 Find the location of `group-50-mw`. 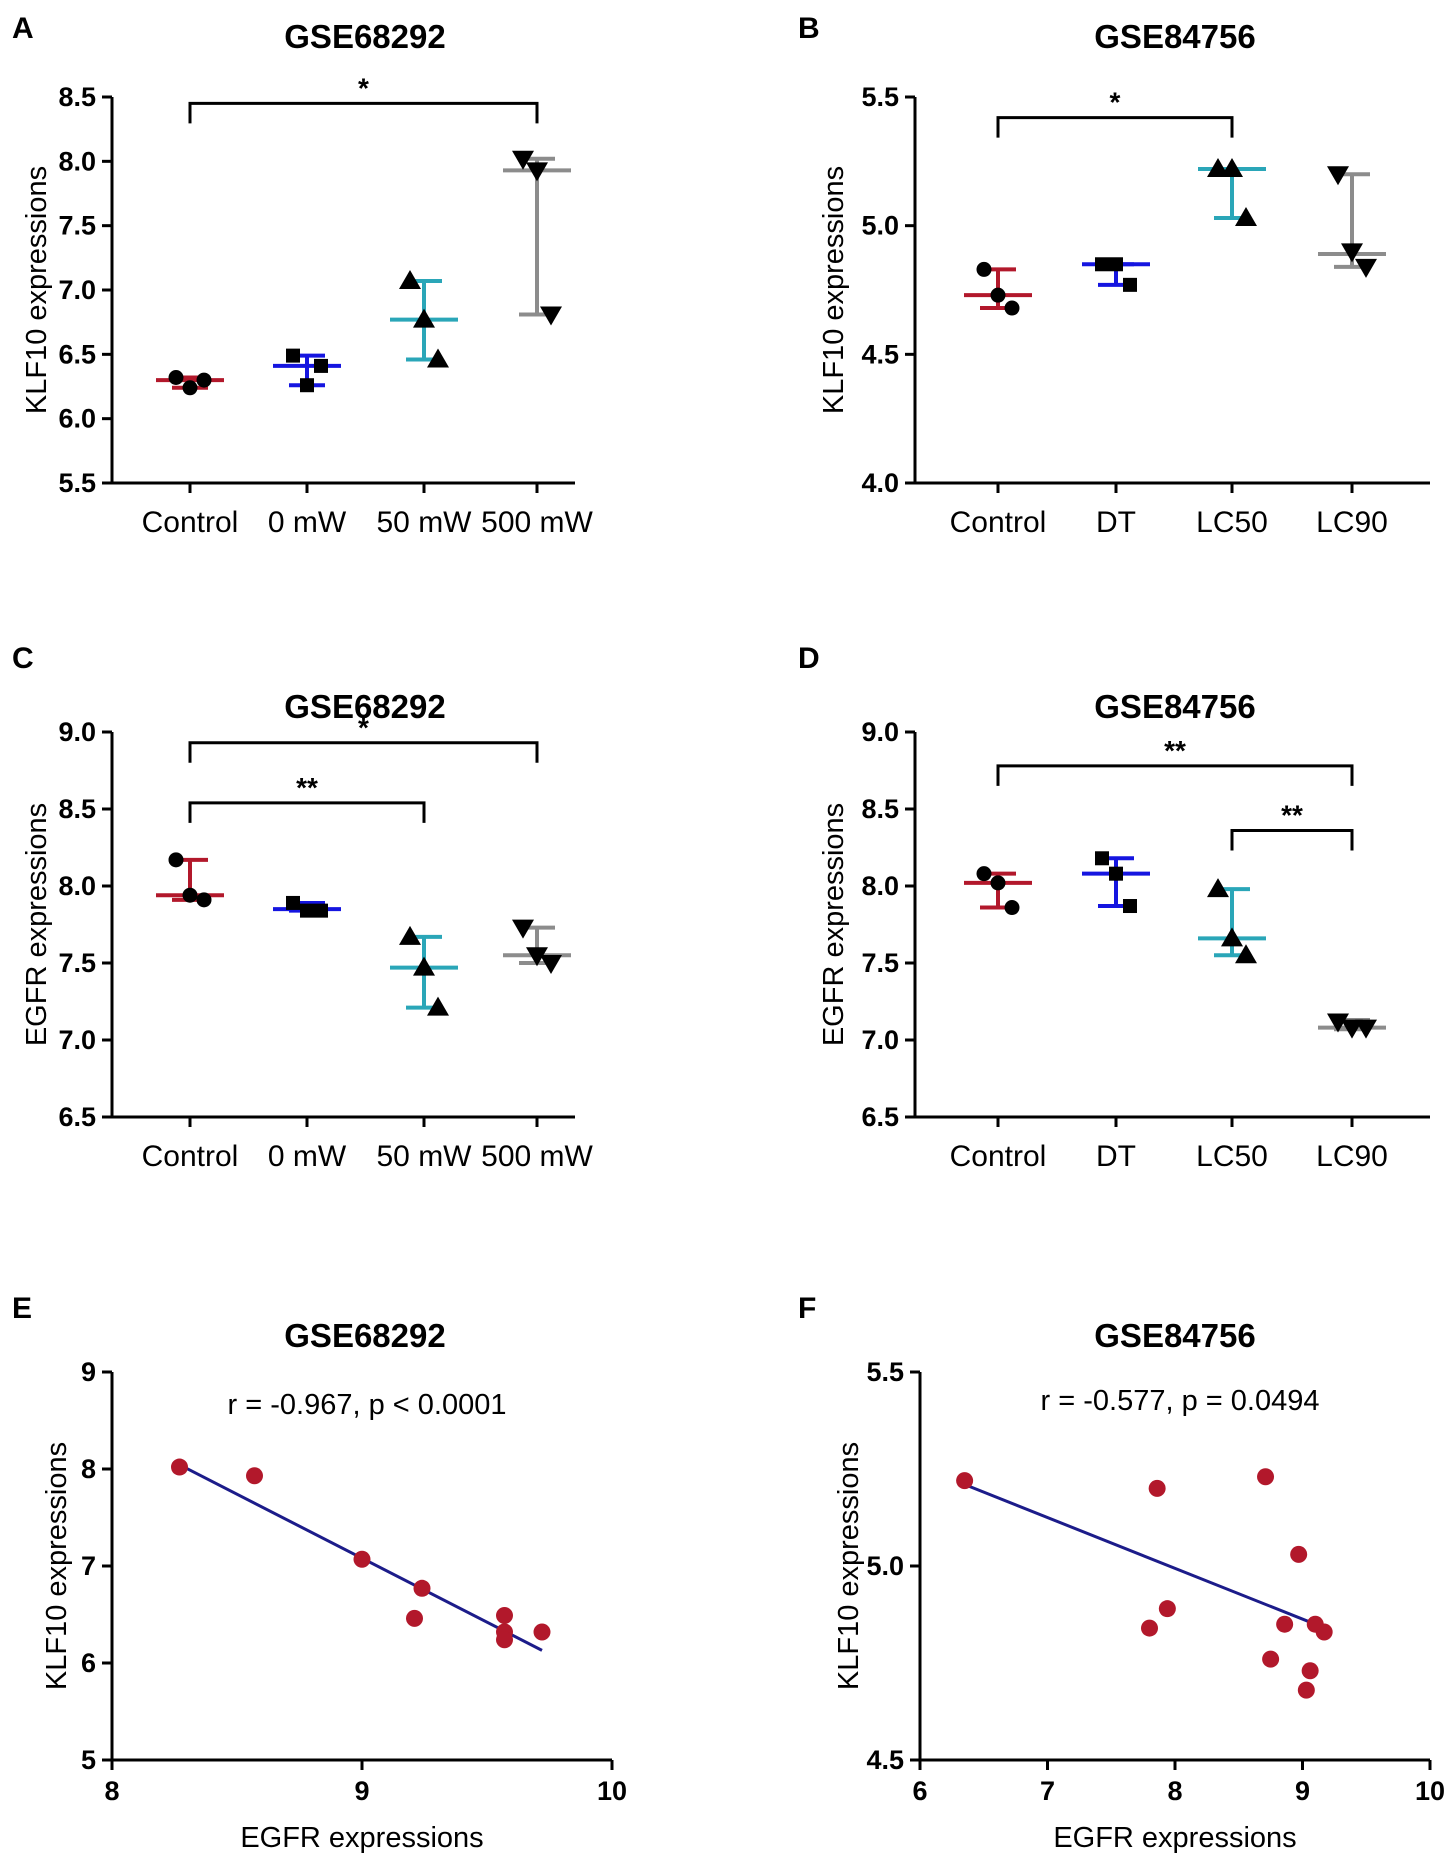

group-50-mw is located at coordinates (424, 970).